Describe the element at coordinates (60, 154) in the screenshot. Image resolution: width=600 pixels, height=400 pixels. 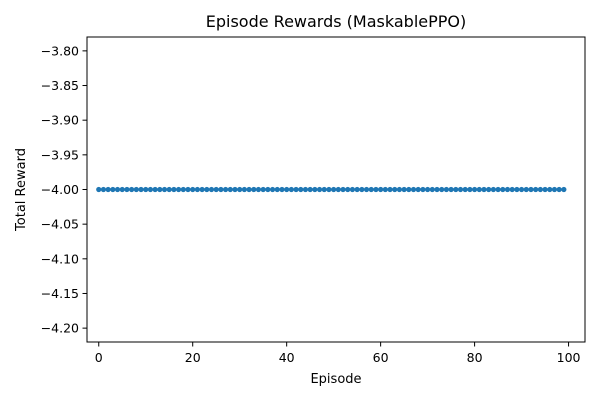
I see `y-tick-label: −3.95` at that location.